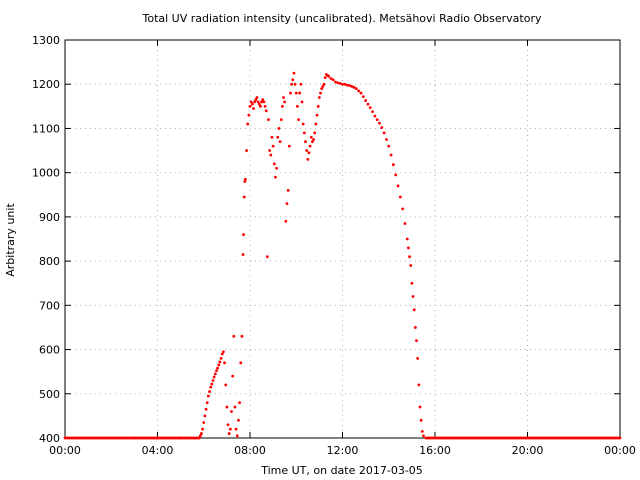  What do you see at coordinates (341, 470) in the screenshot?
I see `x-axis-label: Time UT, on date 2017-03-05` at bounding box center [341, 470].